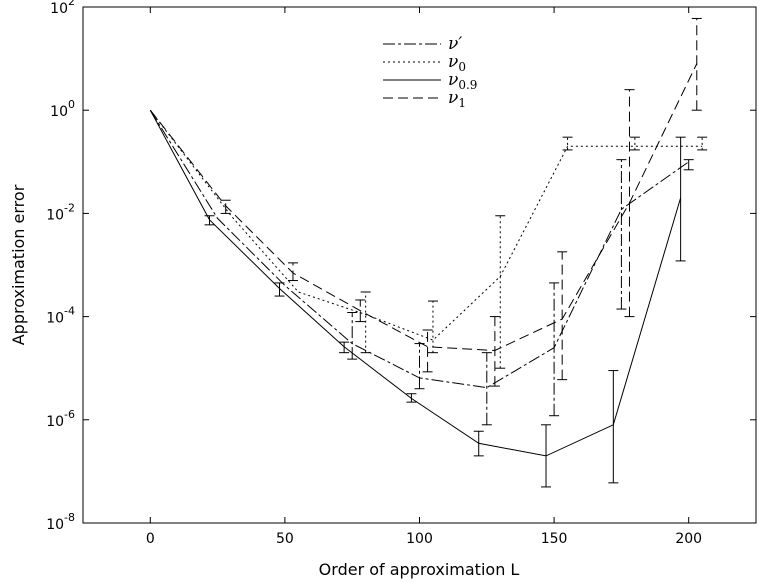 This screenshot has width=759, height=583. Describe the element at coordinates (150, 539) in the screenshot. I see `x-tick-label: 0` at that location.